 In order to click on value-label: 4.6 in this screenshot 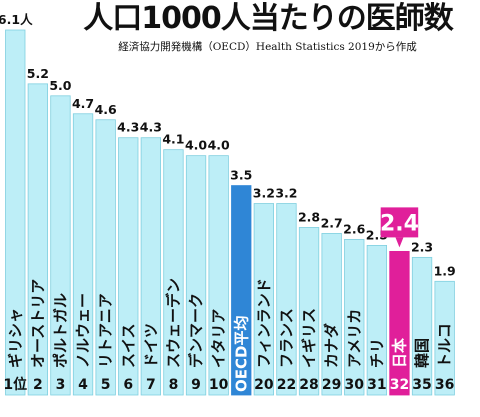, I will do `click(106, 109)`.